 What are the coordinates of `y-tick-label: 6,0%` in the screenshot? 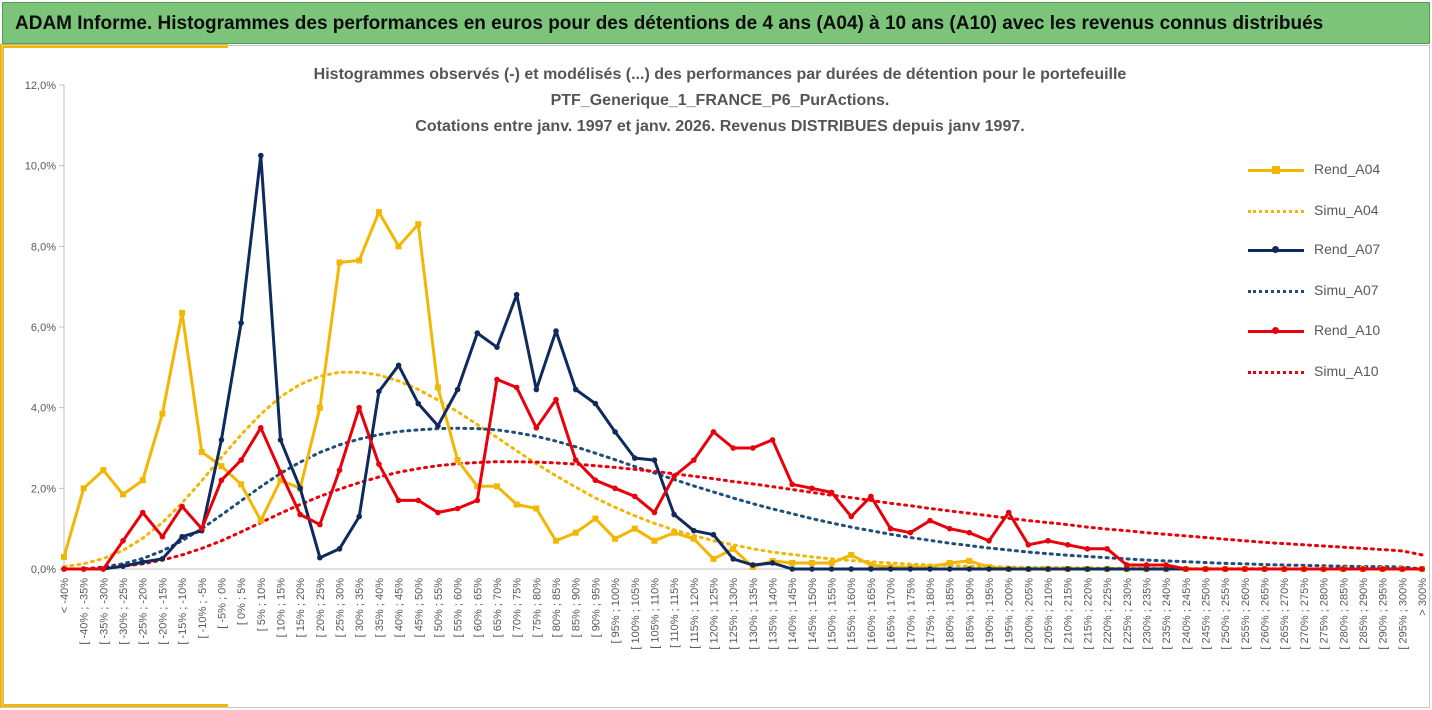 It's located at (43, 328).